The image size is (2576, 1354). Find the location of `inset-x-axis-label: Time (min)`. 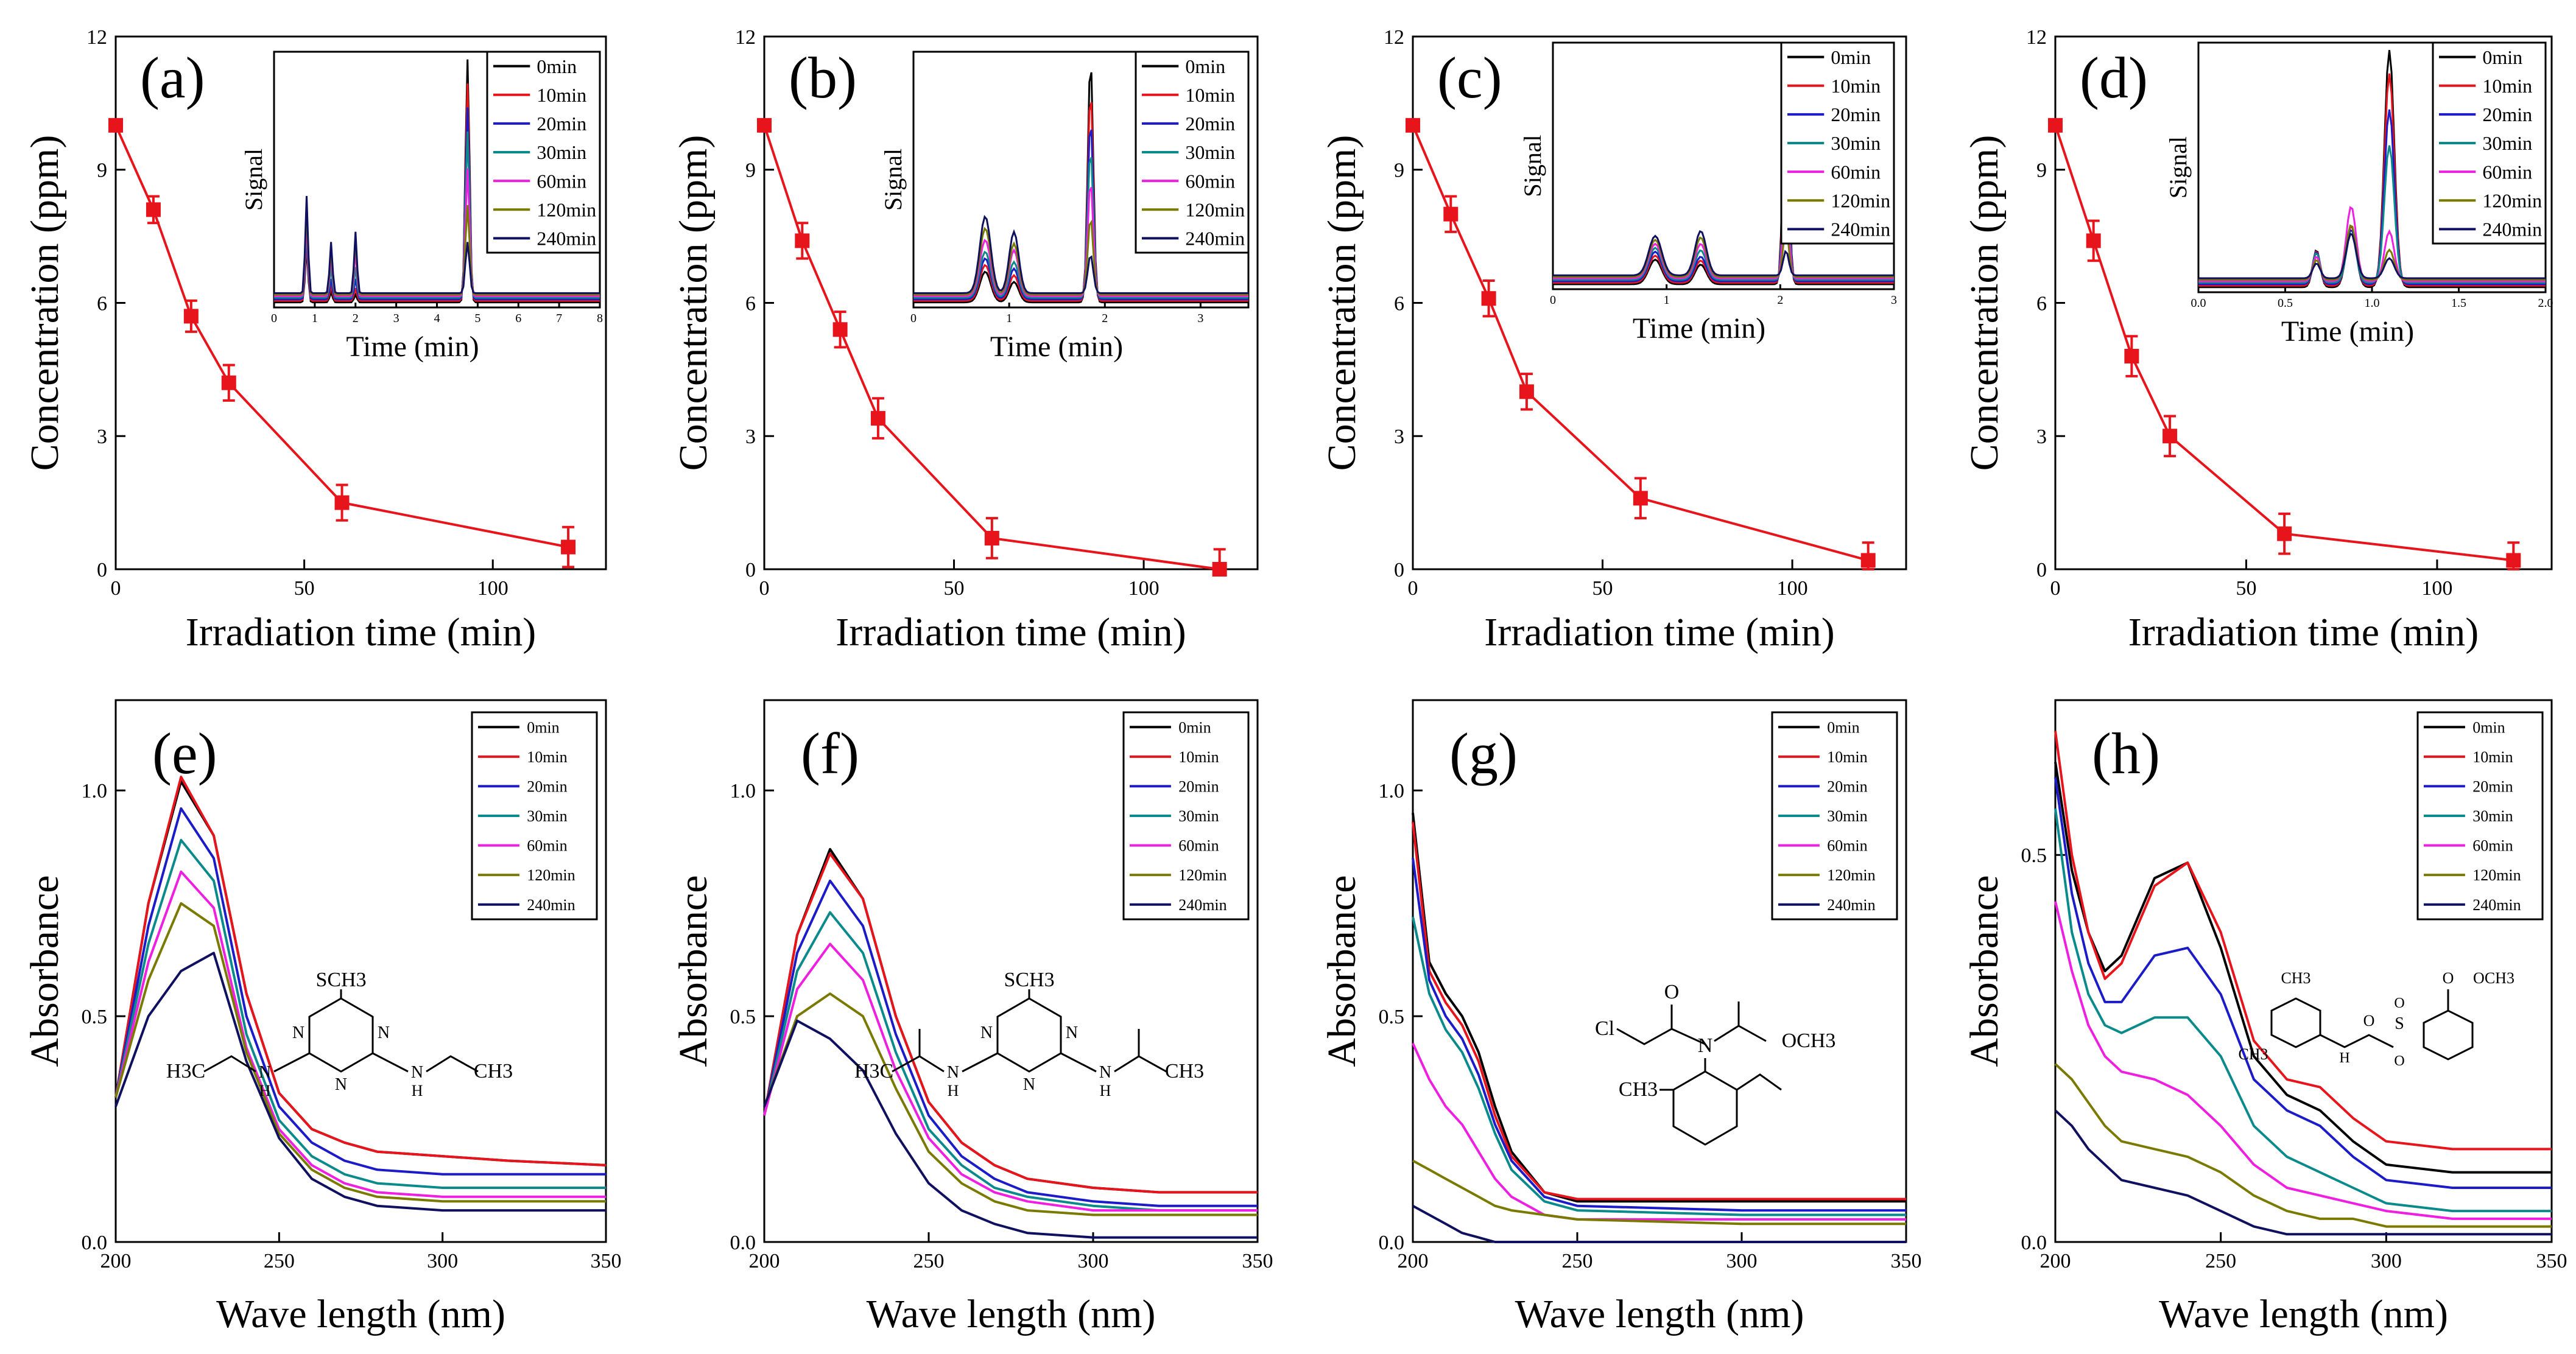

inset-x-axis-label: Time (min) is located at coordinates (1056, 347).